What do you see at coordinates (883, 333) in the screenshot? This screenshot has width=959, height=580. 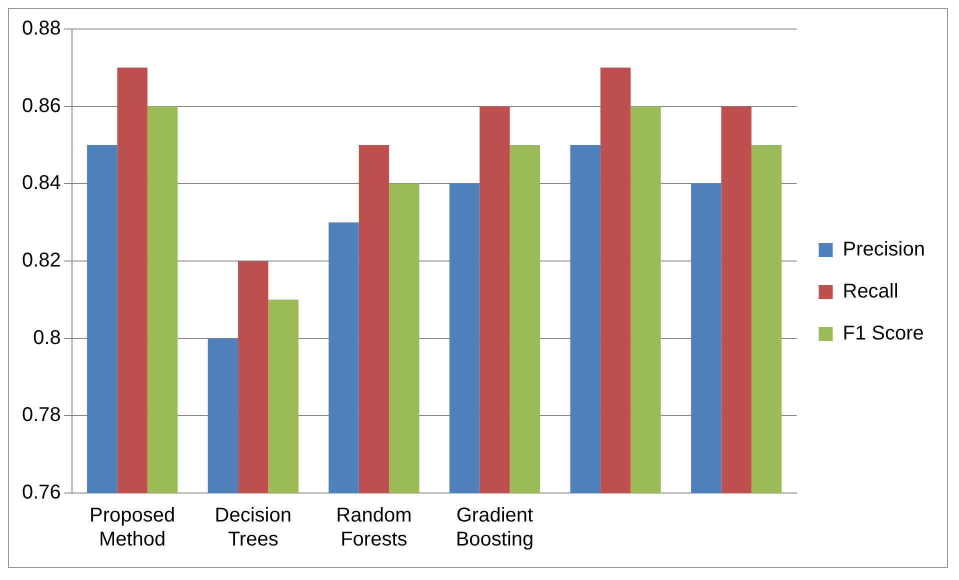 I see `legend-label: F1 Score` at bounding box center [883, 333].